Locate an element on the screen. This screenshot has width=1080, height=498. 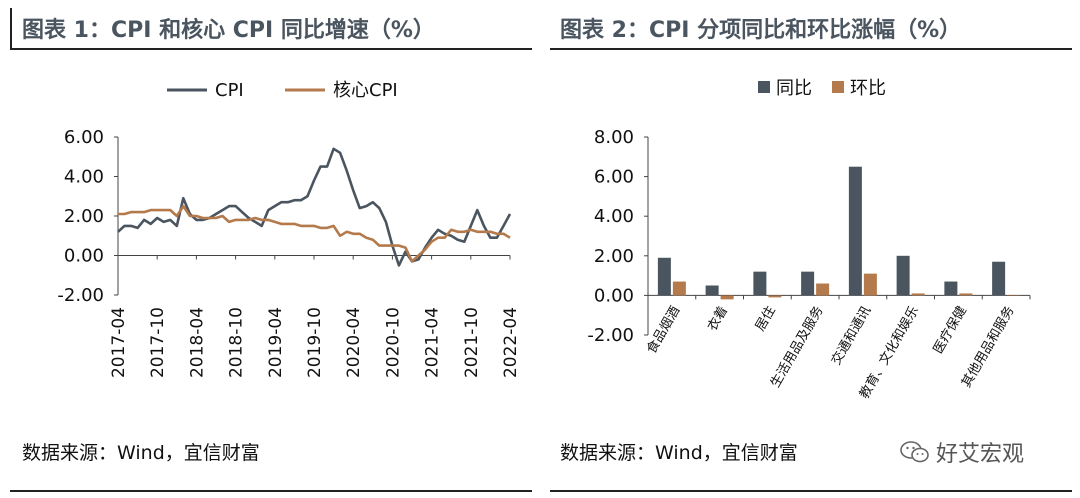
x-tick-label: 2021-04 is located at coordinates (433, 342).